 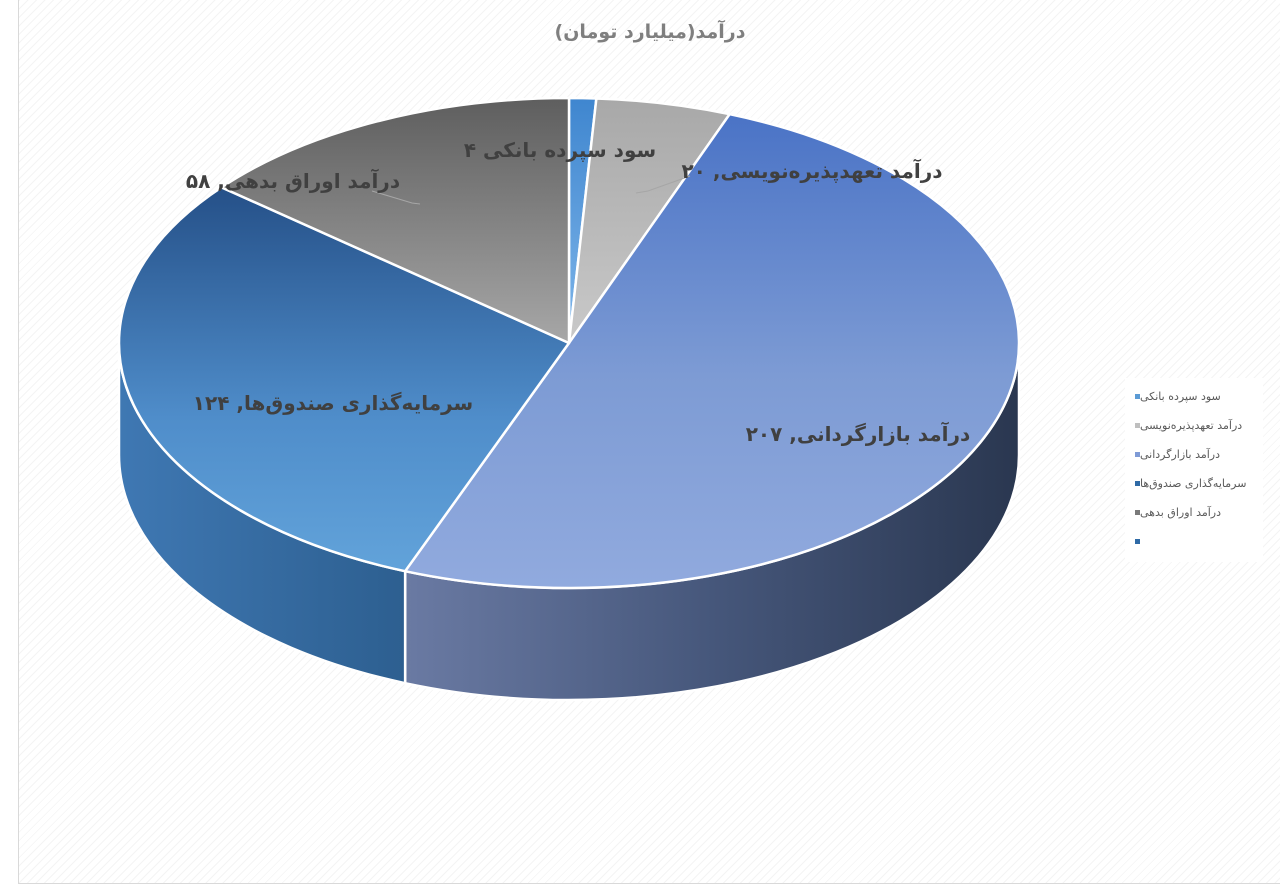 What do you see at coordinates (333, 403) in the screenshot?
I see `data-label-fund-investment: سرمایه‌گذاری صندوق‌ها, ۱۲۴` at bounding box center [333, 403].